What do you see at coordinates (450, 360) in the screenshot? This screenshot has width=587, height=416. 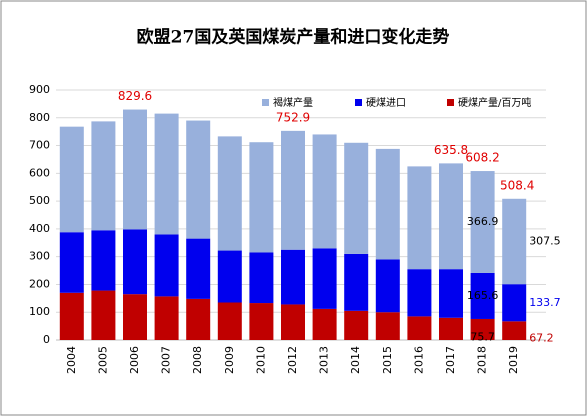 I see `x-tick-label: 2017` at bounding box center [450, 360].